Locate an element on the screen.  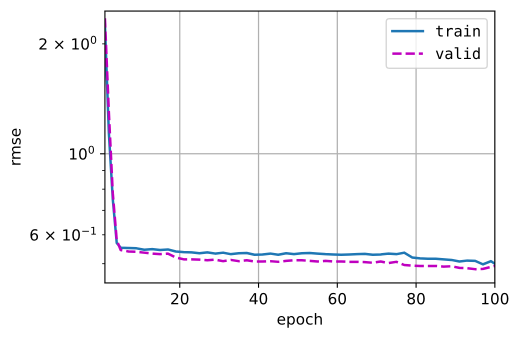
y-axis-title: rmse is located at coordinates (16, 146).